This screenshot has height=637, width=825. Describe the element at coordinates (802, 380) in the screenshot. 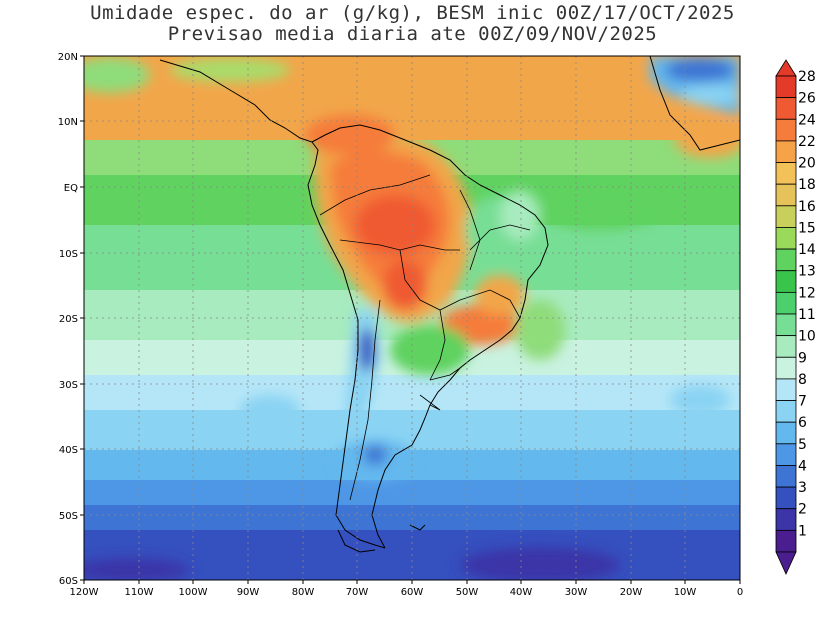

I see `colorbar-label: 8` at that location.